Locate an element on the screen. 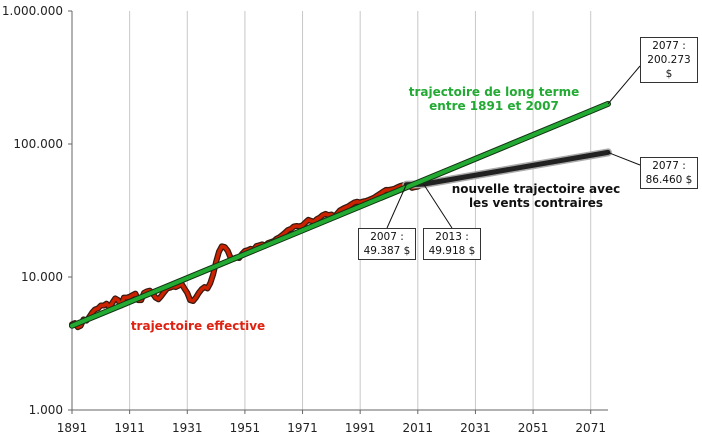 This screenshot has width=702, height=440. callout-2013: 2013 : 49.918 $ is located at coordinates (452, 244).